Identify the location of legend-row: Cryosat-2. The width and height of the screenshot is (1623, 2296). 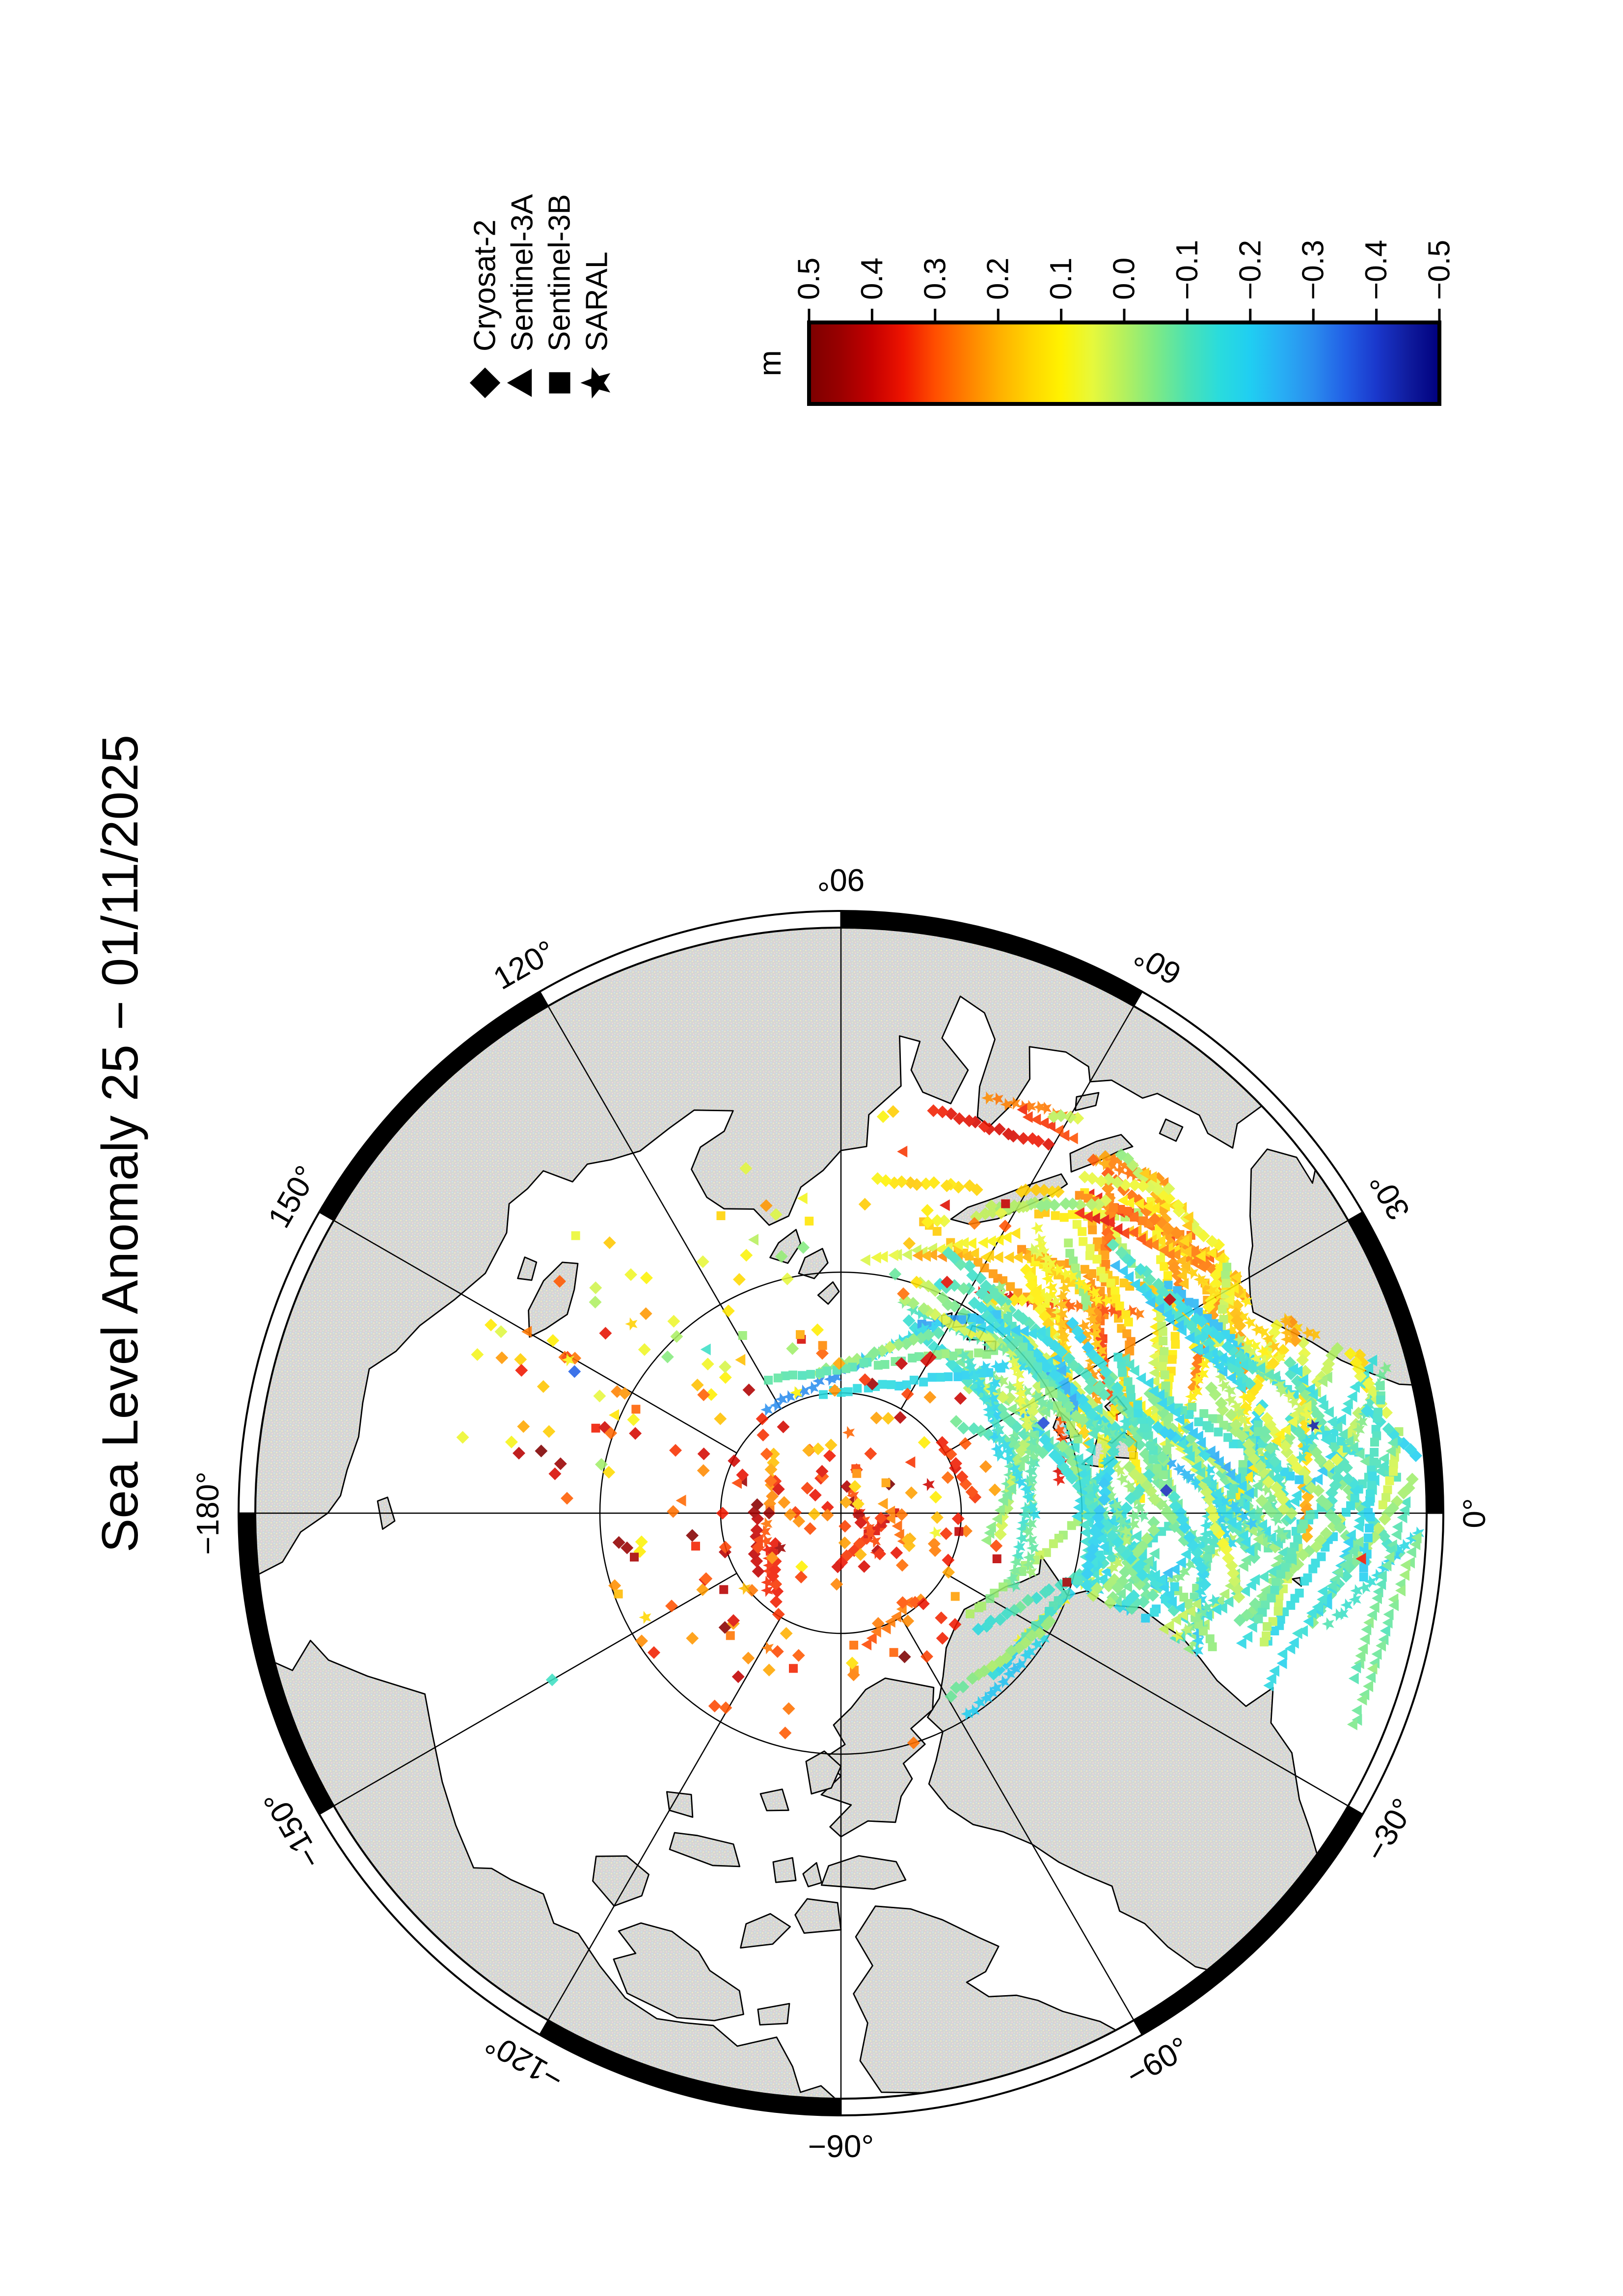
(485, 309).